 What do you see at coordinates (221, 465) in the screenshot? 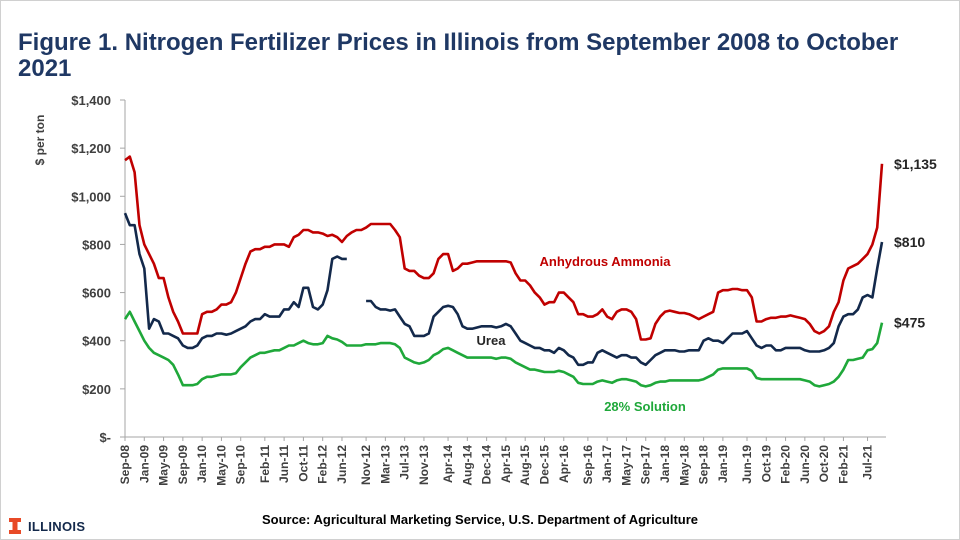
I see `x-tick-label: May-10` at bounding box center [221, 465].